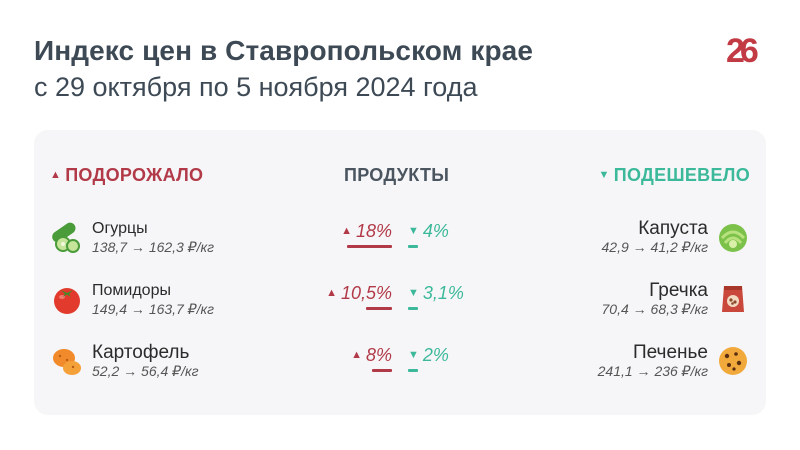 The image size is (800, 450). Describe the element at coordinates (120, 228) in the screenshot. I see `product-name: Огурцы` at that location.